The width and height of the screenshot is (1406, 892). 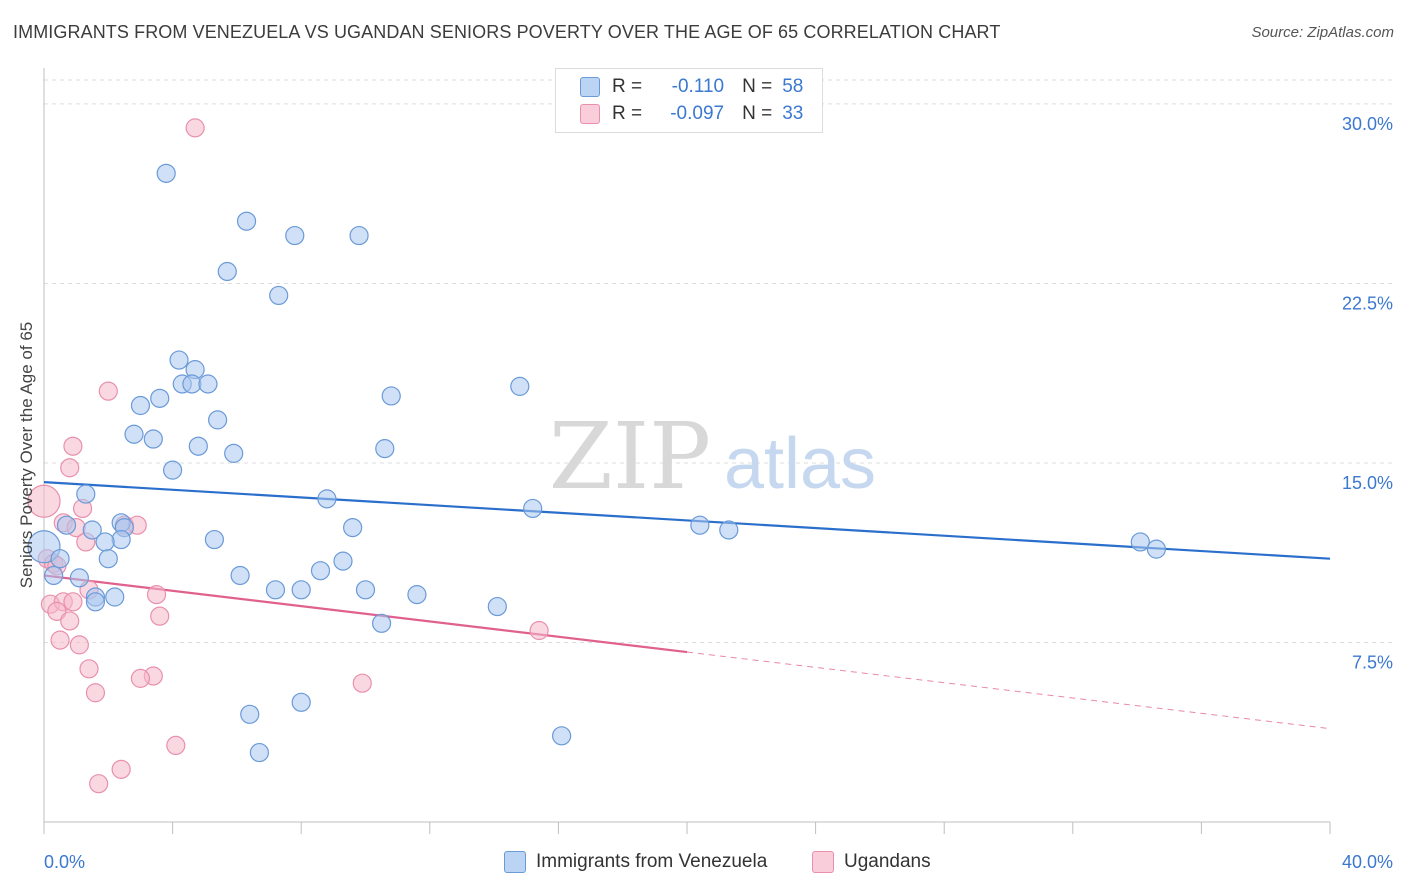 I want to click on legend-label-venezuela: Immigrants from Venezuela, so click(x=652, y=861).